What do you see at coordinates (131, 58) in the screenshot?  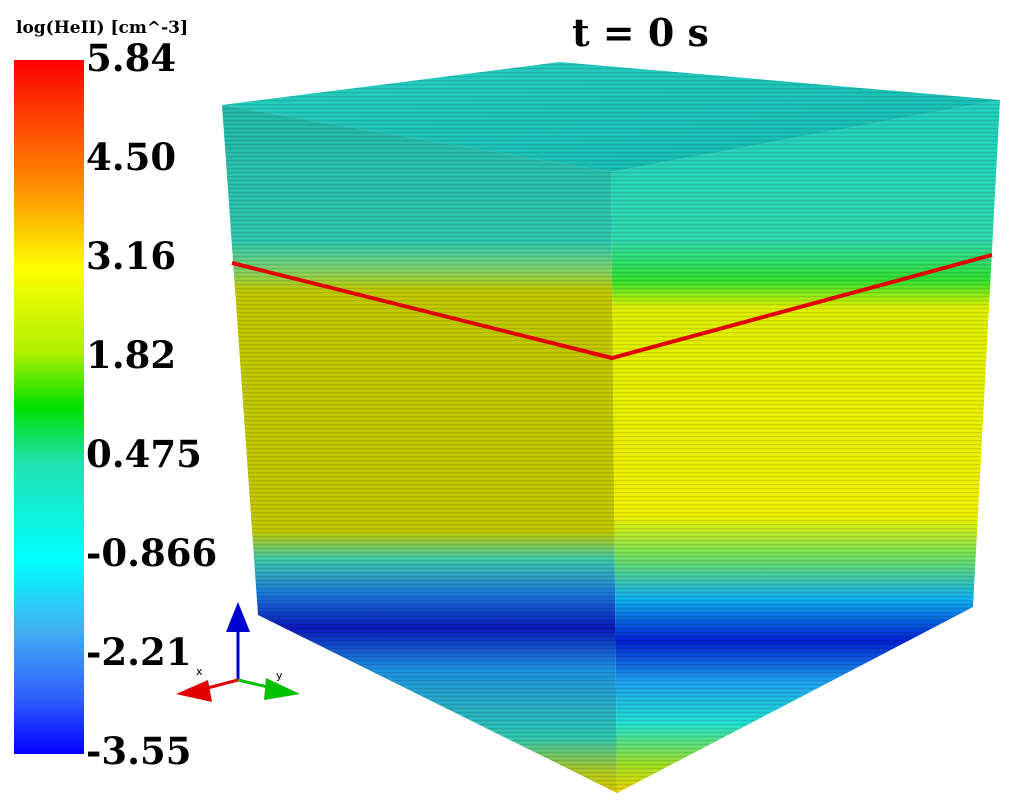 I see `colorbar-tick: 5.84` at bounding box center [131, 58].